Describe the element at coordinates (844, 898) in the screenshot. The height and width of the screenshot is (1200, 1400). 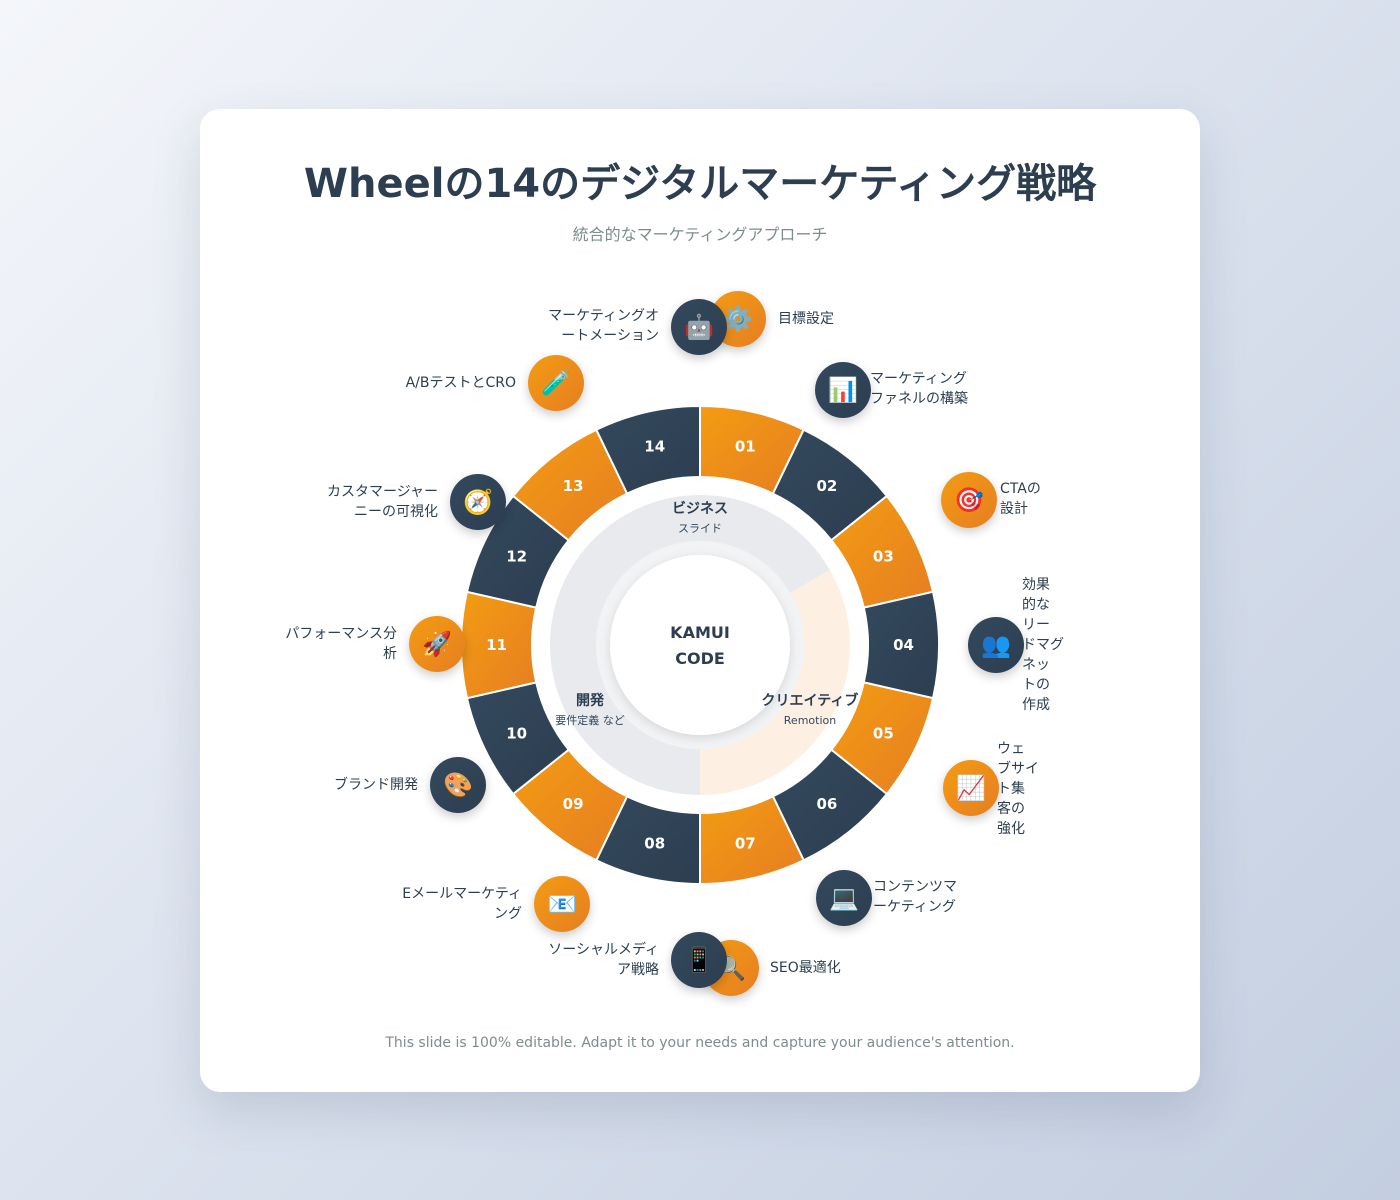
I see `laptop-icon: 💻` at that location.